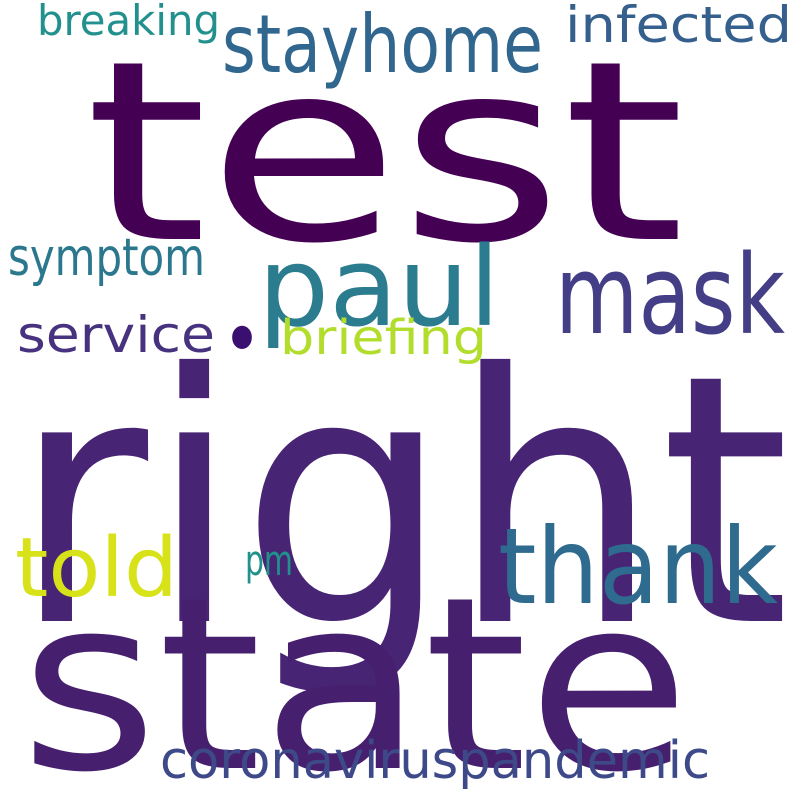 Image resolution: width=800 pixels, height=800 pixels. What do you see at coordinates (670, 295) in the screenshot?
I see `word-mask: mask` at bounding box center [670, 295].